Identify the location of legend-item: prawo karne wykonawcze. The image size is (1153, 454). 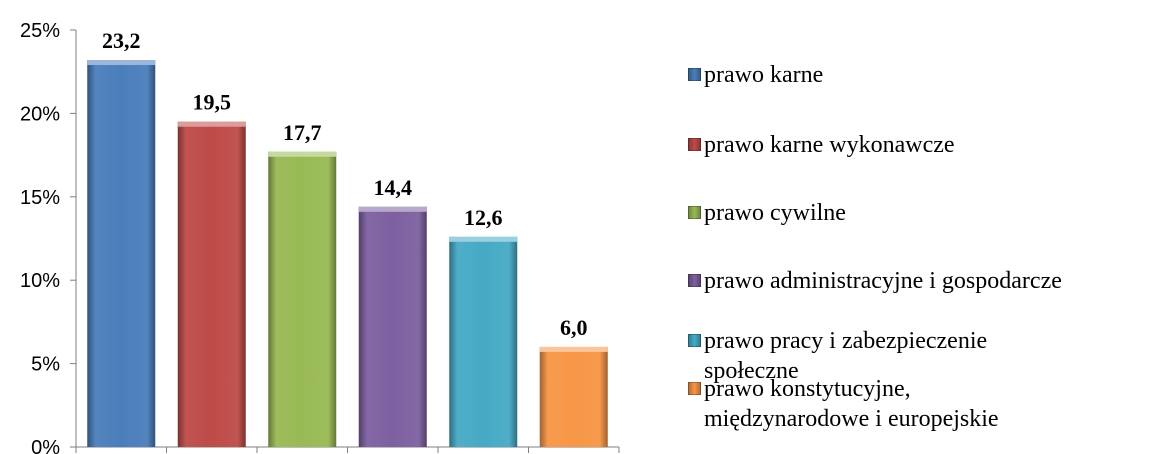
(821, 145).